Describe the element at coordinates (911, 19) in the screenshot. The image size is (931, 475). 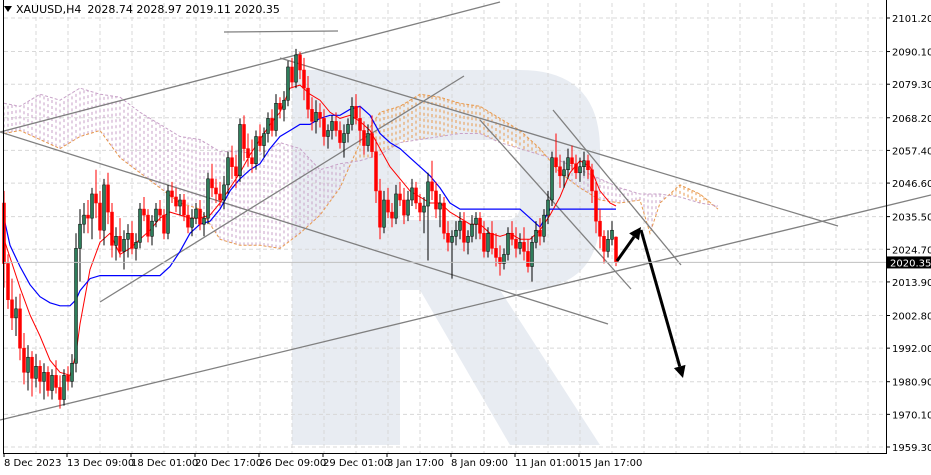
I see `price-tick-label: 2101.20` at that location.